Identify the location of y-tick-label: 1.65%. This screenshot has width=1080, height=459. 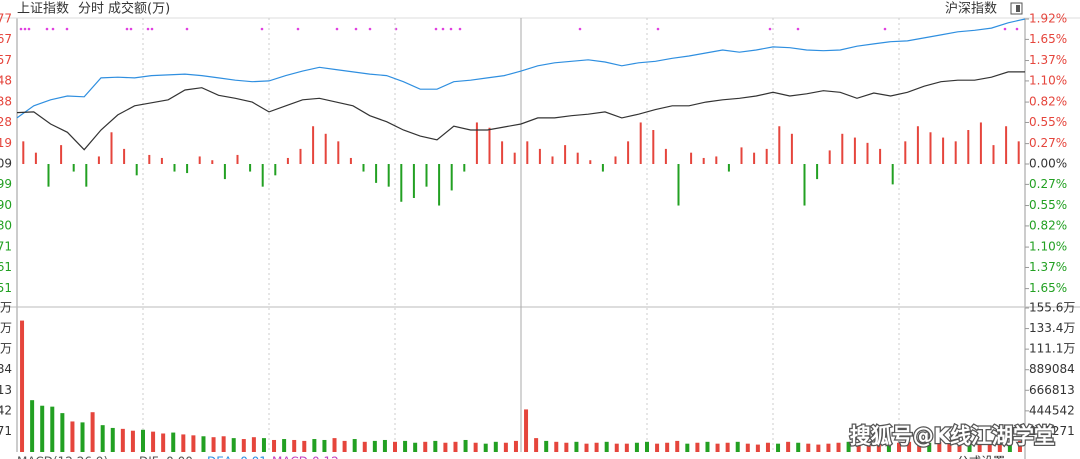
(1048, 288).